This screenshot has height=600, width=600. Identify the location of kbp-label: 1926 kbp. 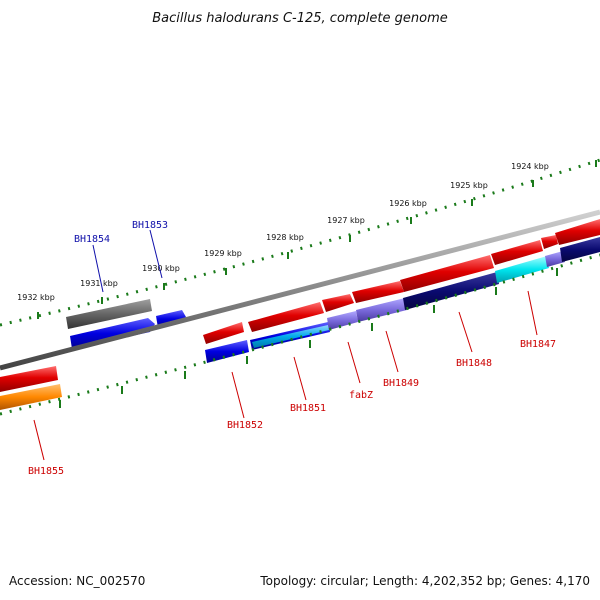
(408, 203).